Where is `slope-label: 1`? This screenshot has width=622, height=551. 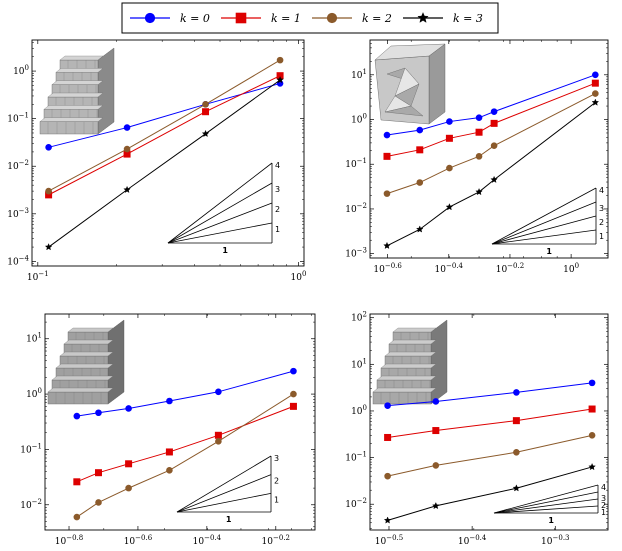
slope-label: 1 is located at coordinates (601, 236).